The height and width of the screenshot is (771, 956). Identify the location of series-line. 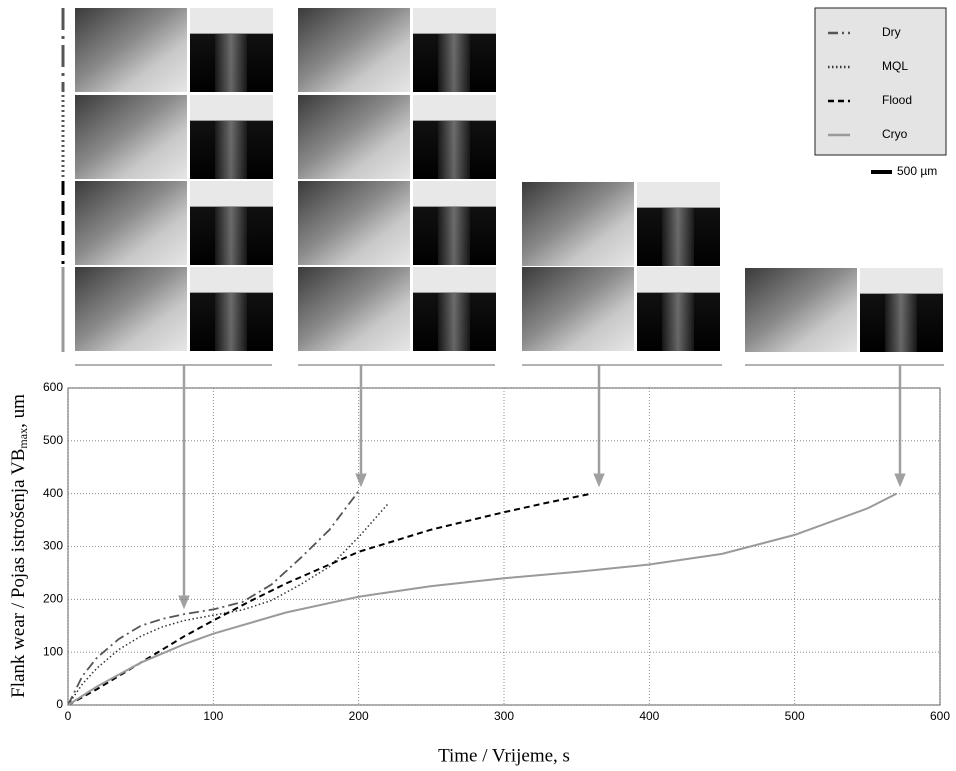
(213, 598).